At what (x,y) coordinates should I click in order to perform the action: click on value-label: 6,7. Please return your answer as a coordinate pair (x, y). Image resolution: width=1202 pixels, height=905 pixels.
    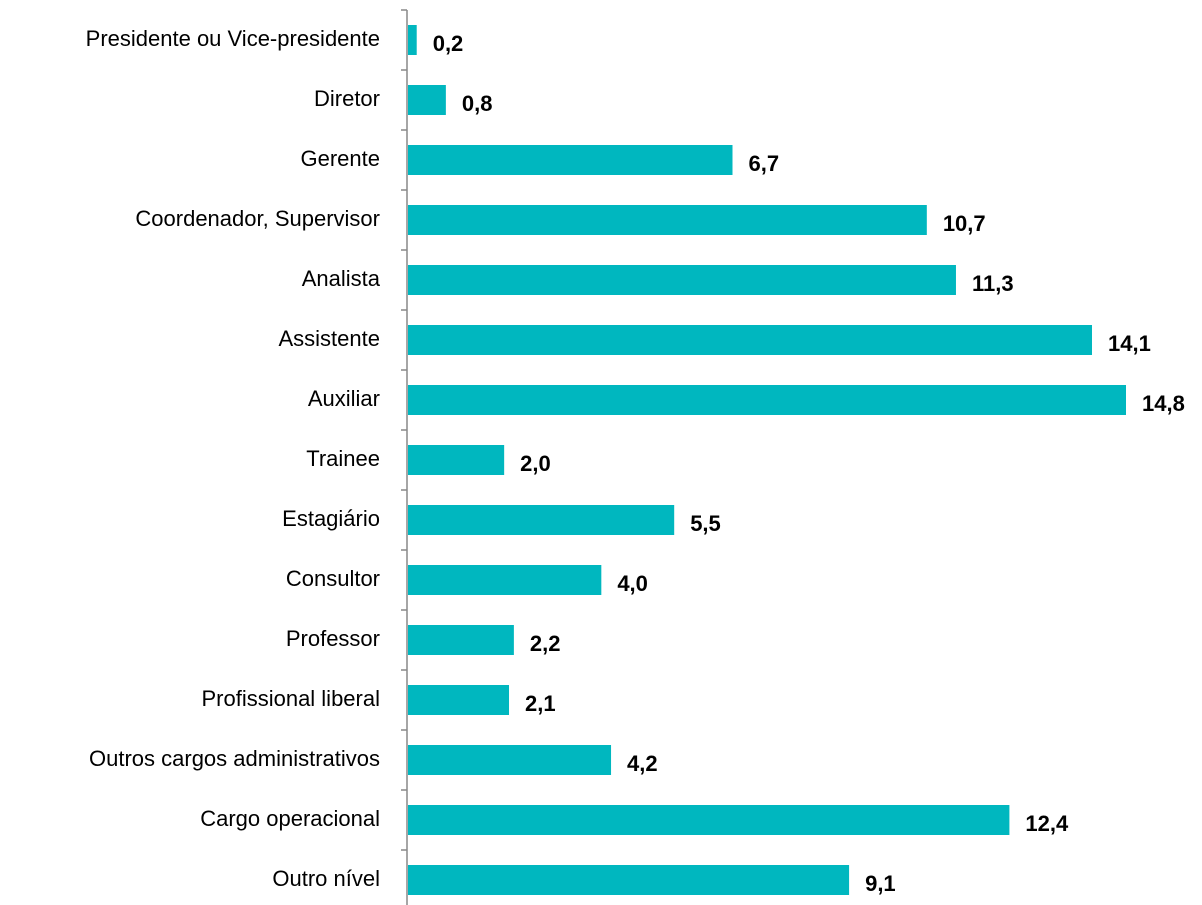
    Looking at the image, I should click on (763, 163).